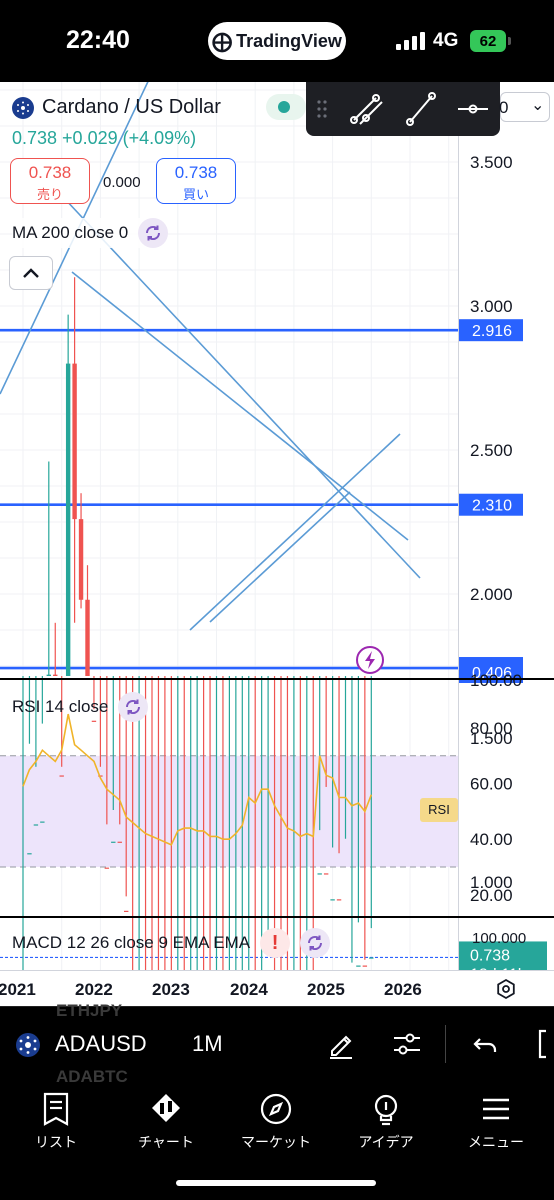 This screenshot has height=1200, width=554. Describe the element at coordinates (386, 1122) in the screenshot. I see `tab-ideas: アイデア` at that location.